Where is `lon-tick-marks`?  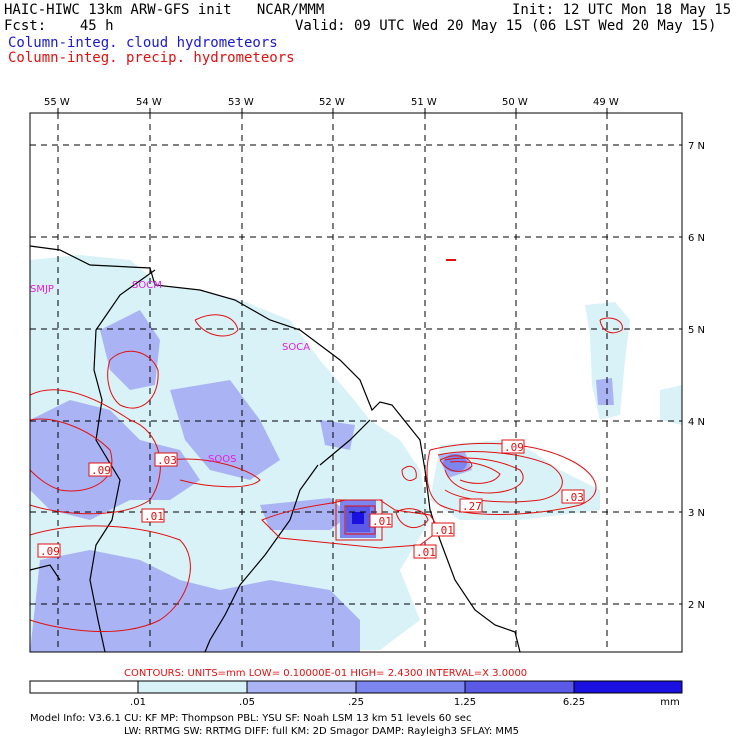
lon-tick-marks is located at coordinates (332, 110).